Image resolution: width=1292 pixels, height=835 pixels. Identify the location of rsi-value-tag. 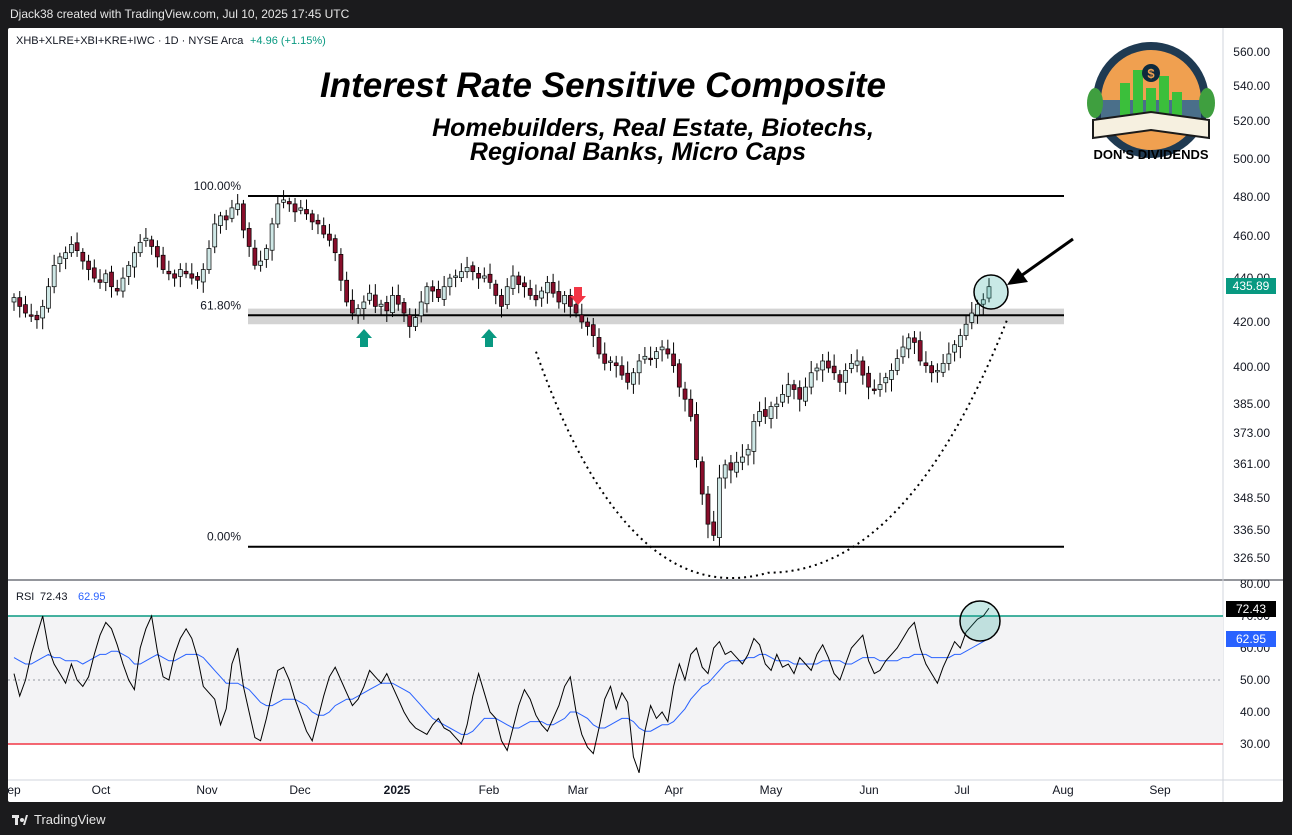
(1251, 609).